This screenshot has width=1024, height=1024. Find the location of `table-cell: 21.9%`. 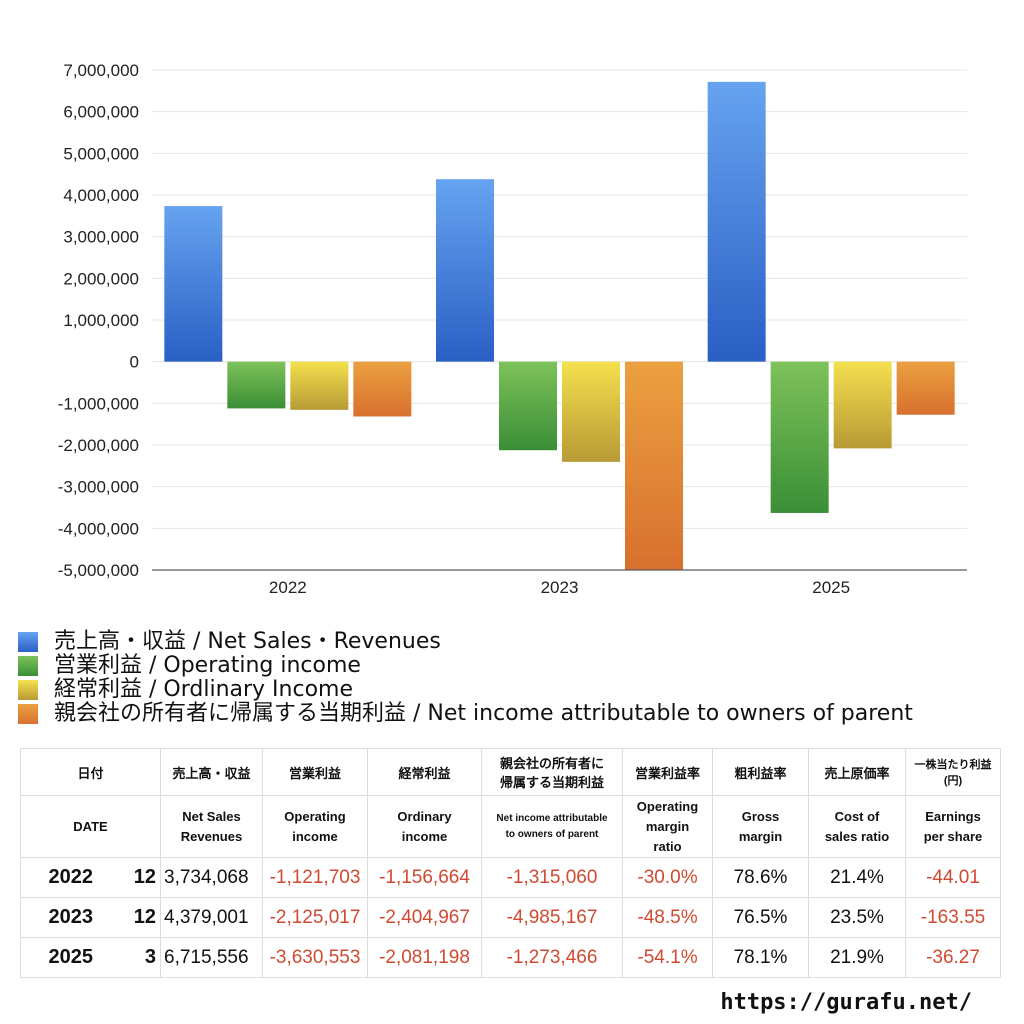

table-cell: 21.9% is located at coordinates (857, 957).